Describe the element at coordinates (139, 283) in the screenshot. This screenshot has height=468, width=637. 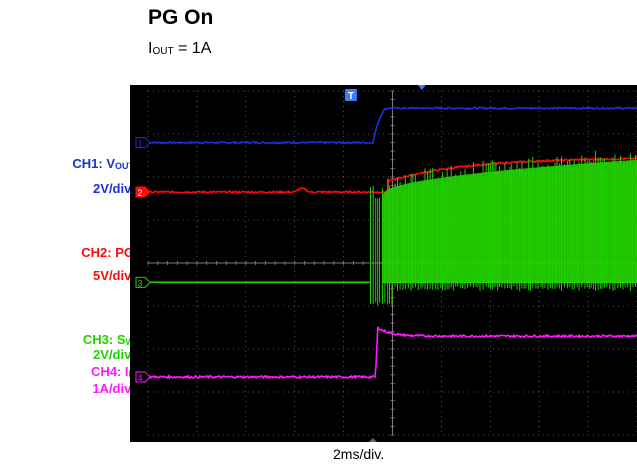
I see `ch3-marker-label: 3` at that location.